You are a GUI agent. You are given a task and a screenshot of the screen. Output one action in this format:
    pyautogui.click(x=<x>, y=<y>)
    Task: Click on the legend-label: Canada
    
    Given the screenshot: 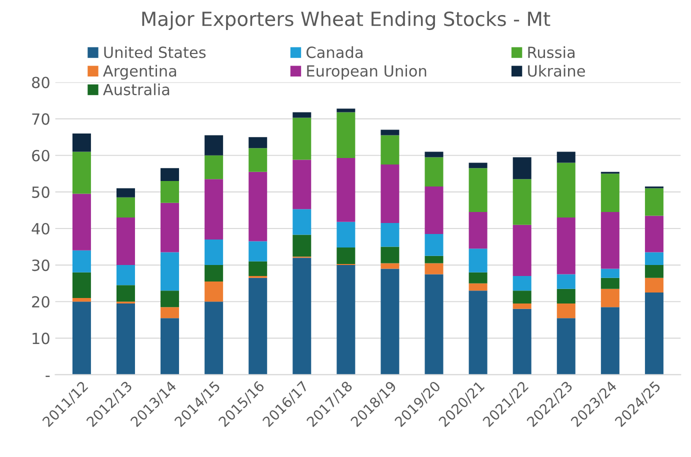 What is the action you would take?
    pyautogui.click(x=334, y=52)
    